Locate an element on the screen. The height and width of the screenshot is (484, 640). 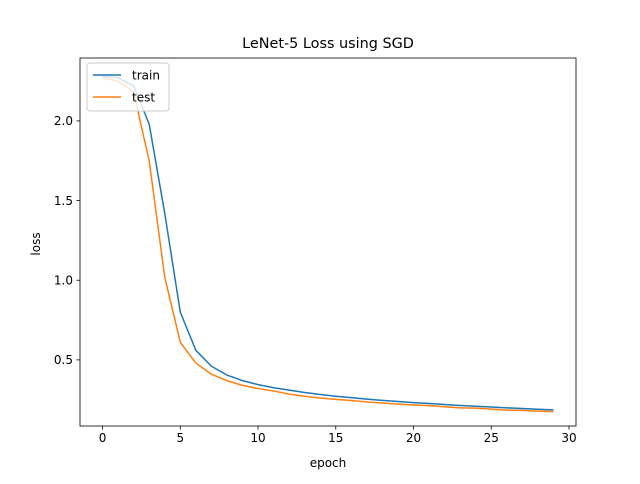
x-tick-label: 15 is located at coordinates (335, 438).